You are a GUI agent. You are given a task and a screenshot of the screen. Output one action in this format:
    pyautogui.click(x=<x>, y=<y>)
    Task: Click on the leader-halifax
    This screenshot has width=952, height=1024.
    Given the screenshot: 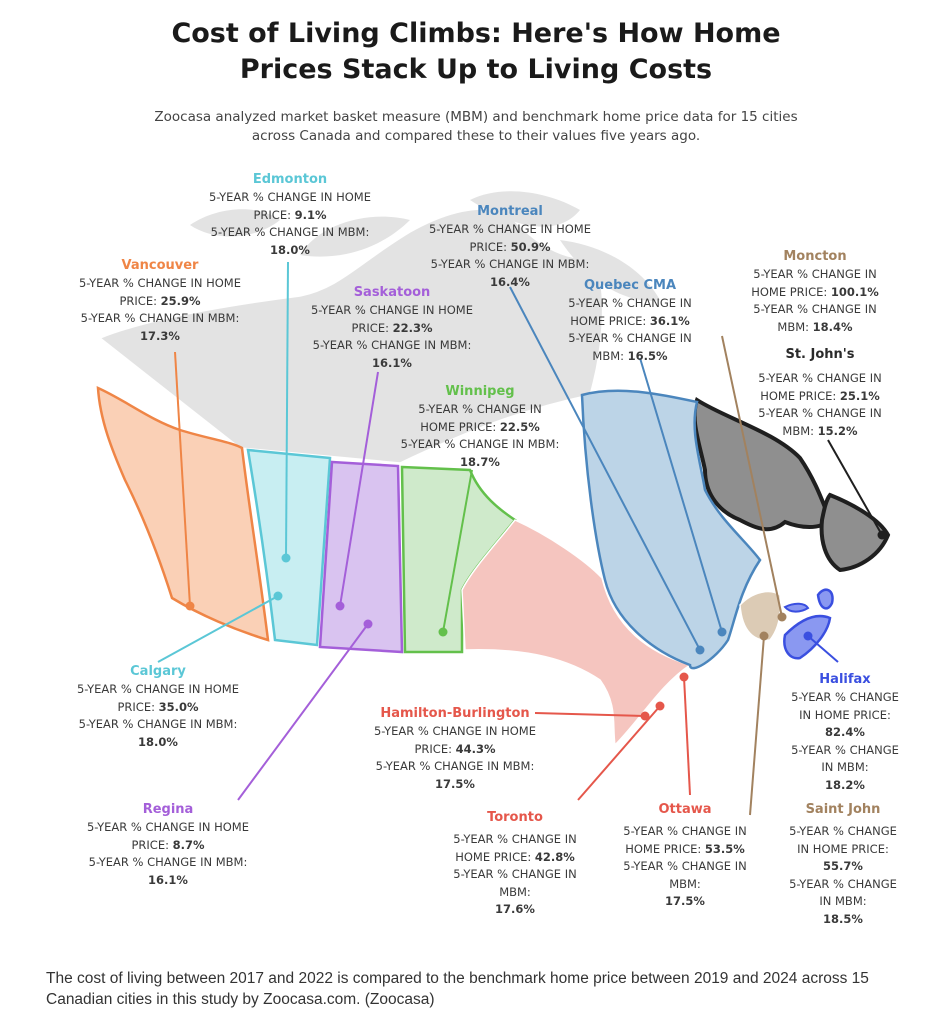 What is the action you would take?
    pyautogui.click(x=823, y=649)
    